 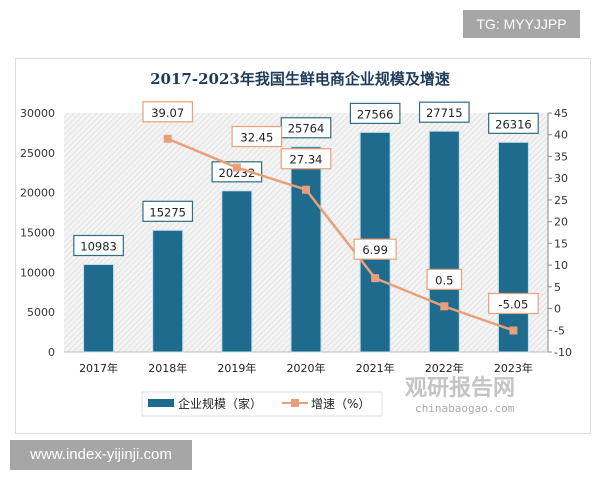 What do you see at coordinates (51, 352) in the screenshot?
I see `y-left-tick-label: 0` at bounding box center [51, 352].